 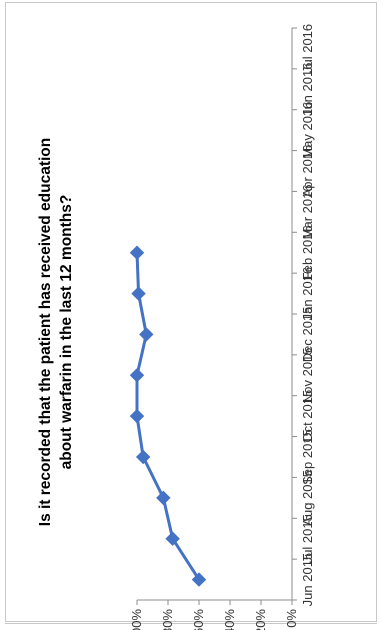 I want to click on bottom-rule, so click(x=191, y=623).